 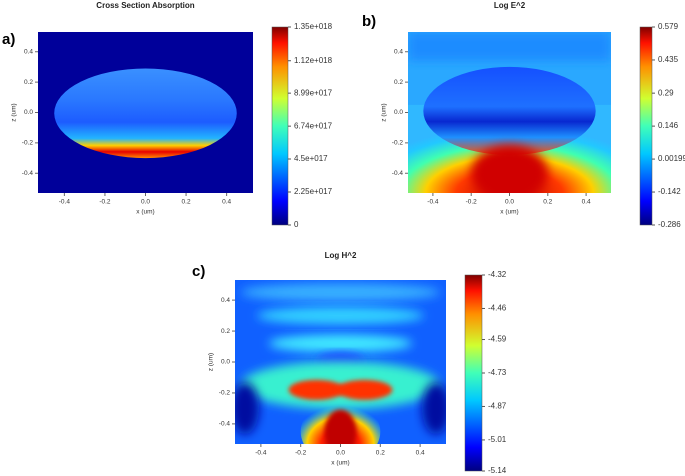 I want to click on colorbar-tick-label: -4.73, so click(x=497, y=372).